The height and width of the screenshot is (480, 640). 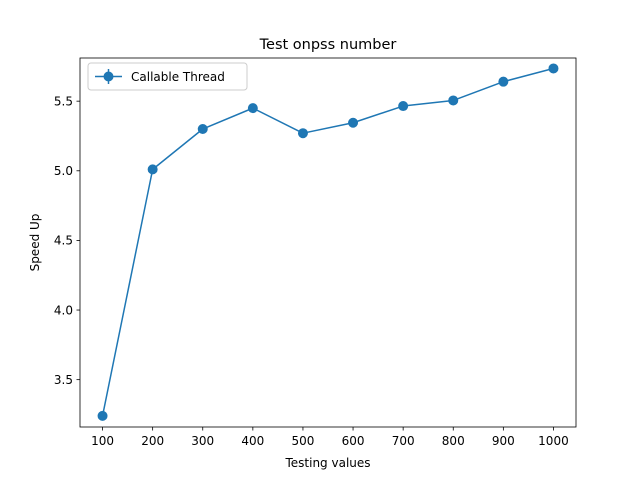 What do you see at coordinates (178, 77) in the screenshot?
I see `legend-label: Callable Thread` at bounding box center [178, 77].